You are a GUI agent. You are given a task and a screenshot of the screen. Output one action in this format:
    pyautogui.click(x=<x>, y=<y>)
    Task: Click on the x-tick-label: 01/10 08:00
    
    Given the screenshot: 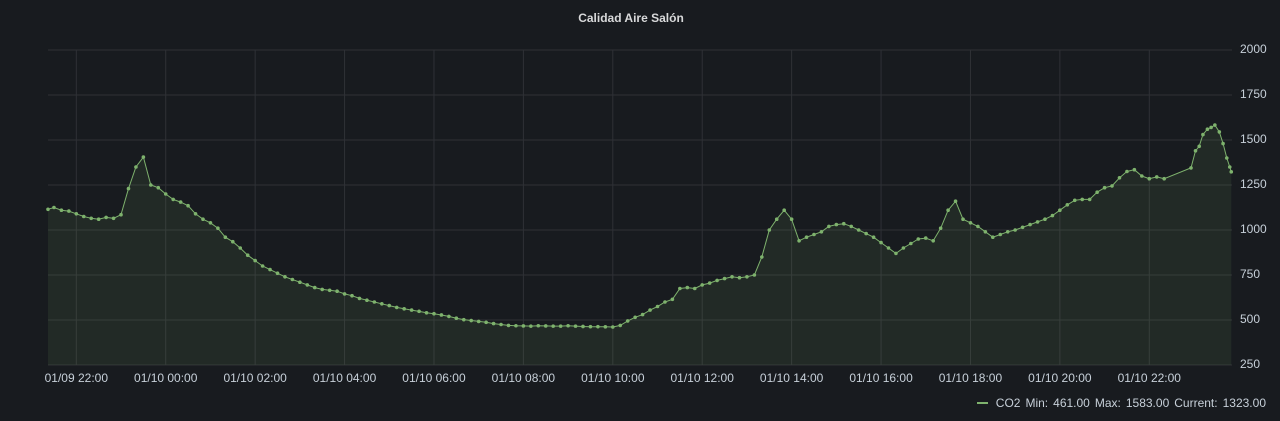 What is the action you would take?
    pyautogui.click(x=524, y=378)
    